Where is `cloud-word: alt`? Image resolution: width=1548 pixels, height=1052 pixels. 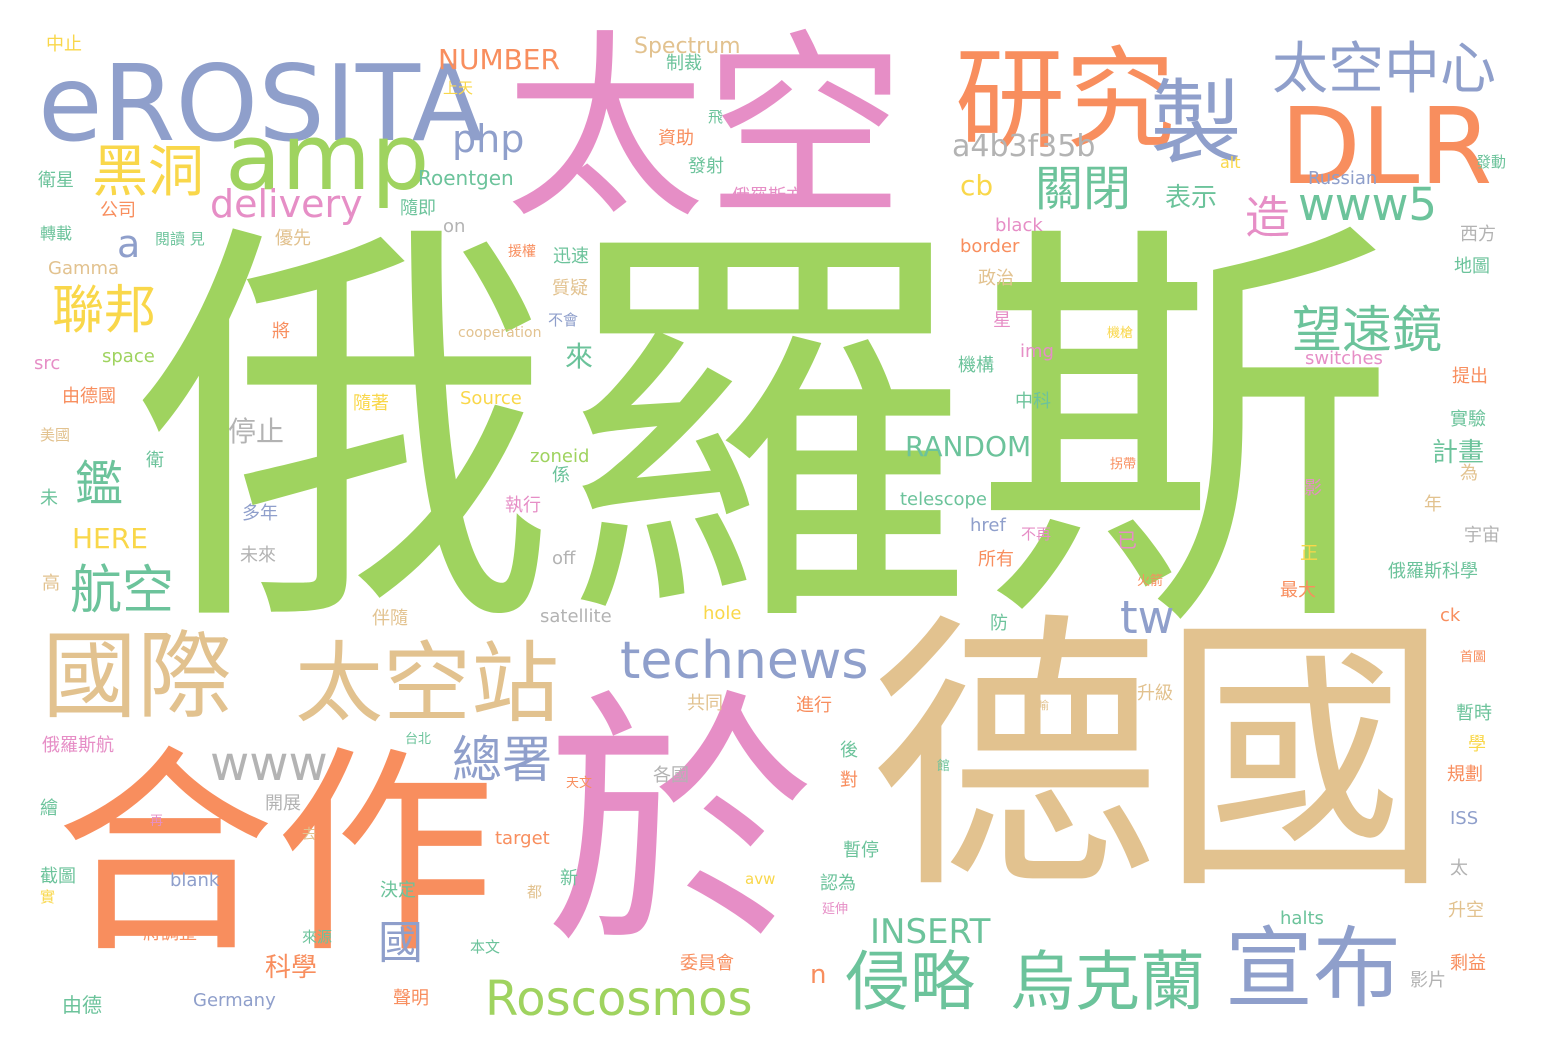 cloud-word: alt is located at coordinates (1230, 162).